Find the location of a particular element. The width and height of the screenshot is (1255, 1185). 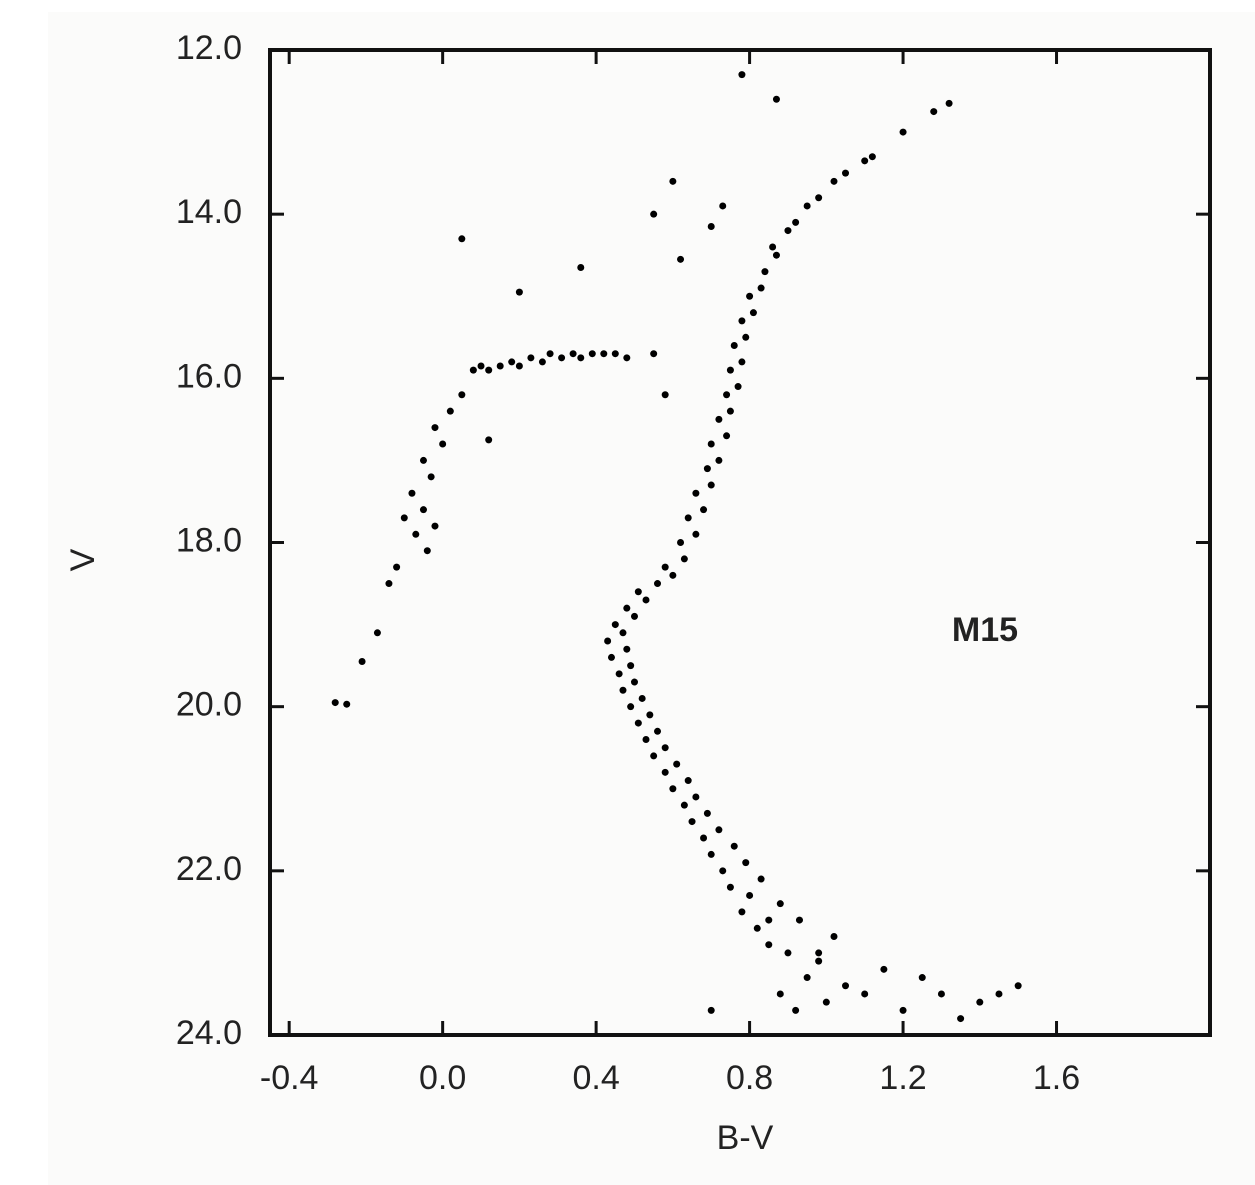

annotation: M15 is located at coordinates (985, 630).